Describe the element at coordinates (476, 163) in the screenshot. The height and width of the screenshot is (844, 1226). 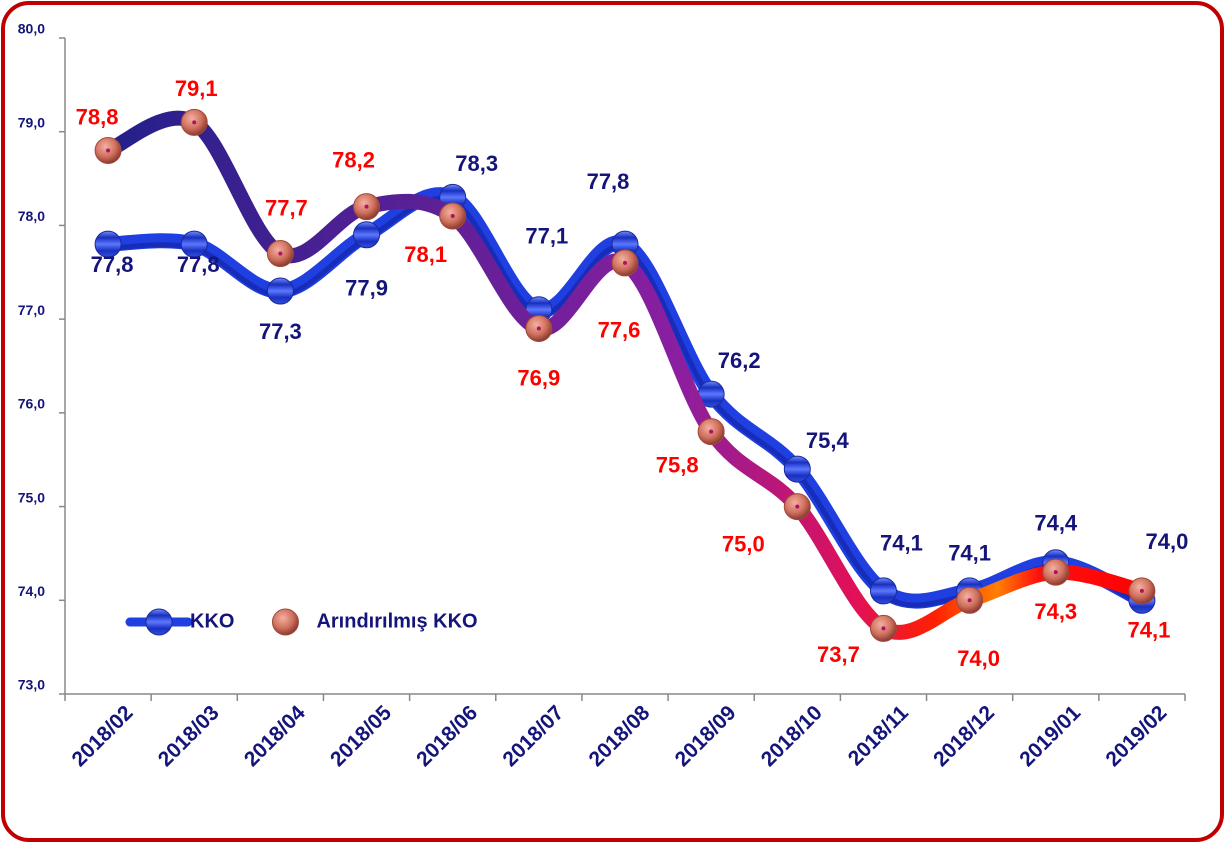
I see `data-label: 78,3` at that location.